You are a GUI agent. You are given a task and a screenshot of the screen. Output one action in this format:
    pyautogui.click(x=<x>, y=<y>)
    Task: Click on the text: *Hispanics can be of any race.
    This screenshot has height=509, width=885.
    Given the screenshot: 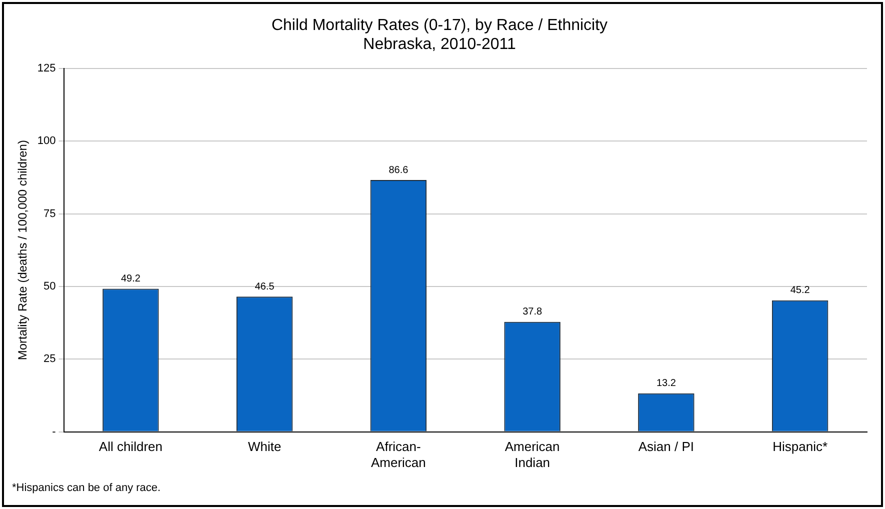 What is the action you would take?
    pyautogui.click(x=86, y=488)
    